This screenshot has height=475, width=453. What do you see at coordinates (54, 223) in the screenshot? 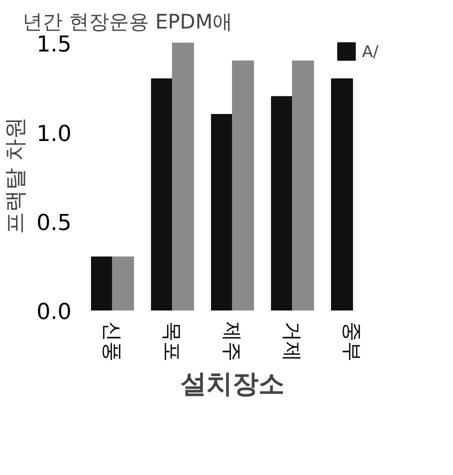
I see `y-tick-label: 0.5` at bounding box center [54, 223].